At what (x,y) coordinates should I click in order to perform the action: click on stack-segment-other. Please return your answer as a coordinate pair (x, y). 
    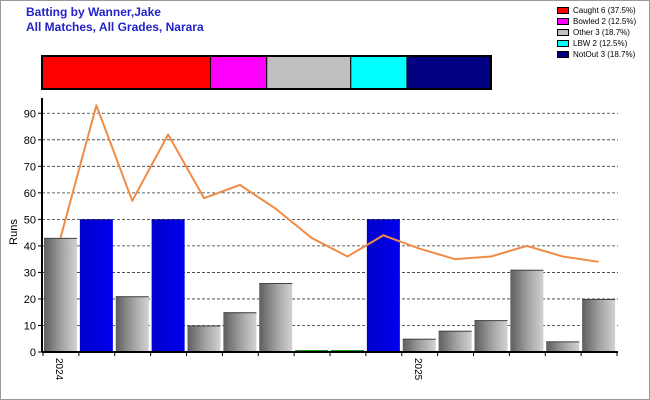
    Looking at the image, I should click on (309, 72).